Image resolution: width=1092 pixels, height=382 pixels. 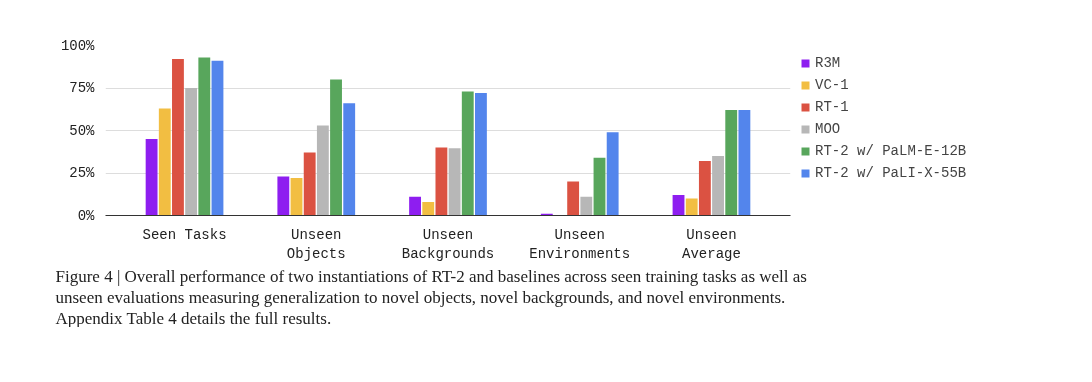 I want to click on caption: Figure 4 | Overall performance of two instantiations of RT-2 and baselines across seen training tasks as well as unseen evaluations measuring generalization to novel objects, novel backgrounds, and novel environments. Appendix Table 4 details the full results., so click(x=431, y=297).